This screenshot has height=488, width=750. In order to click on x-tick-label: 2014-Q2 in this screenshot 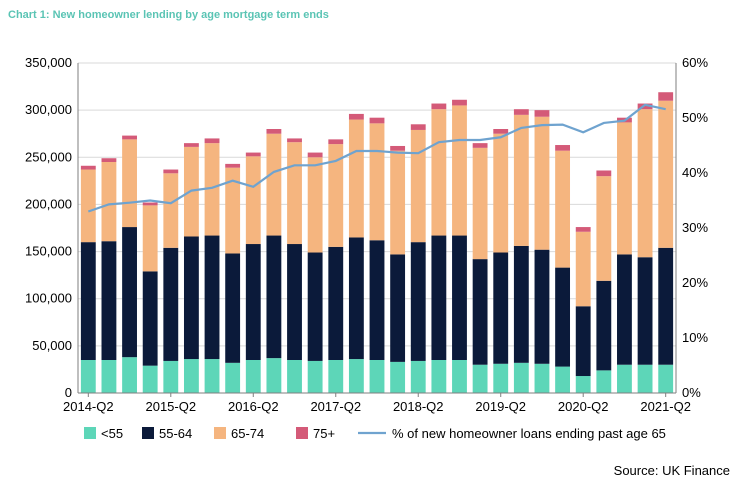, I will do `click(88, 406)`.